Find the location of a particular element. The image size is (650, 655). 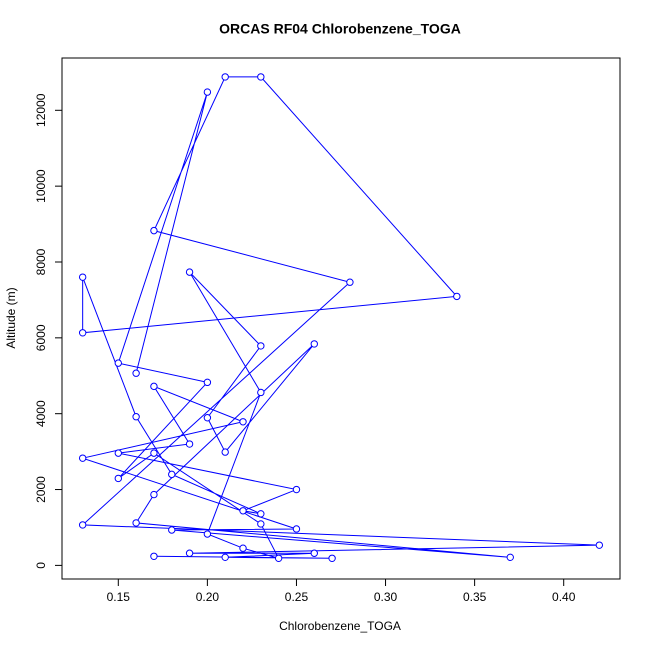

y-tick-label: 6000 is located at coordinates (41, 337).